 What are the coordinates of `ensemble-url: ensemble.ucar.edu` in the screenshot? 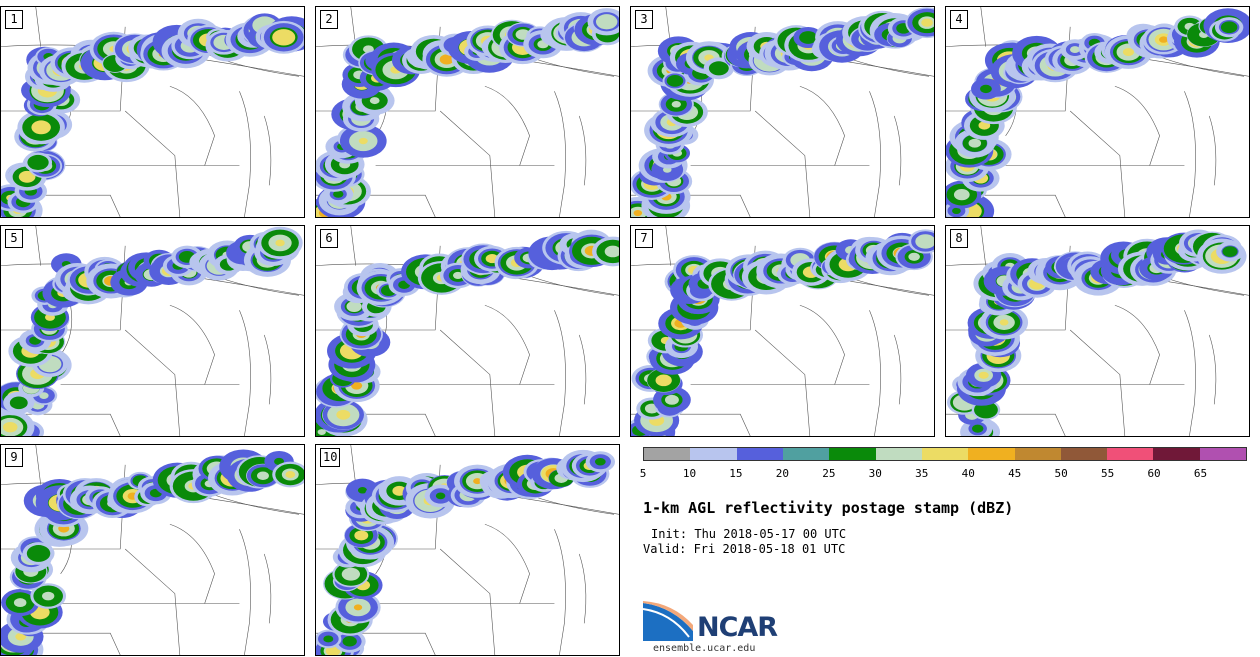 It's located at (704, 648).